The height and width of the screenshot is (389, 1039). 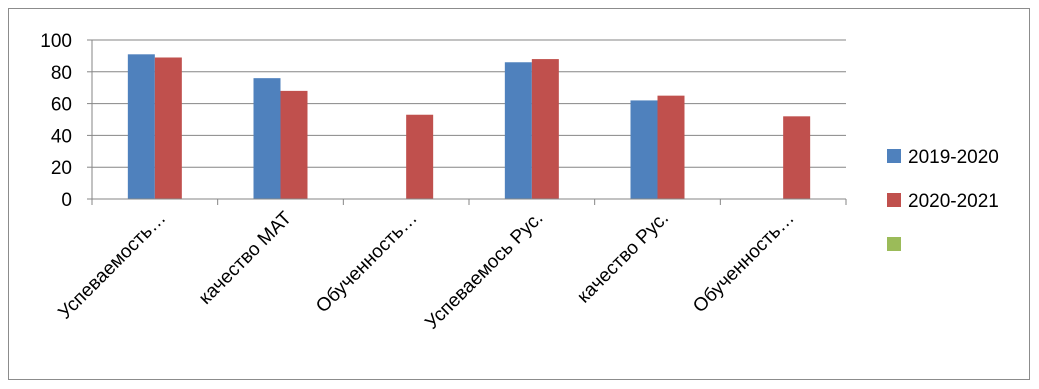 I want to click on y-tick-label: 80, so click(x=61, y=73).